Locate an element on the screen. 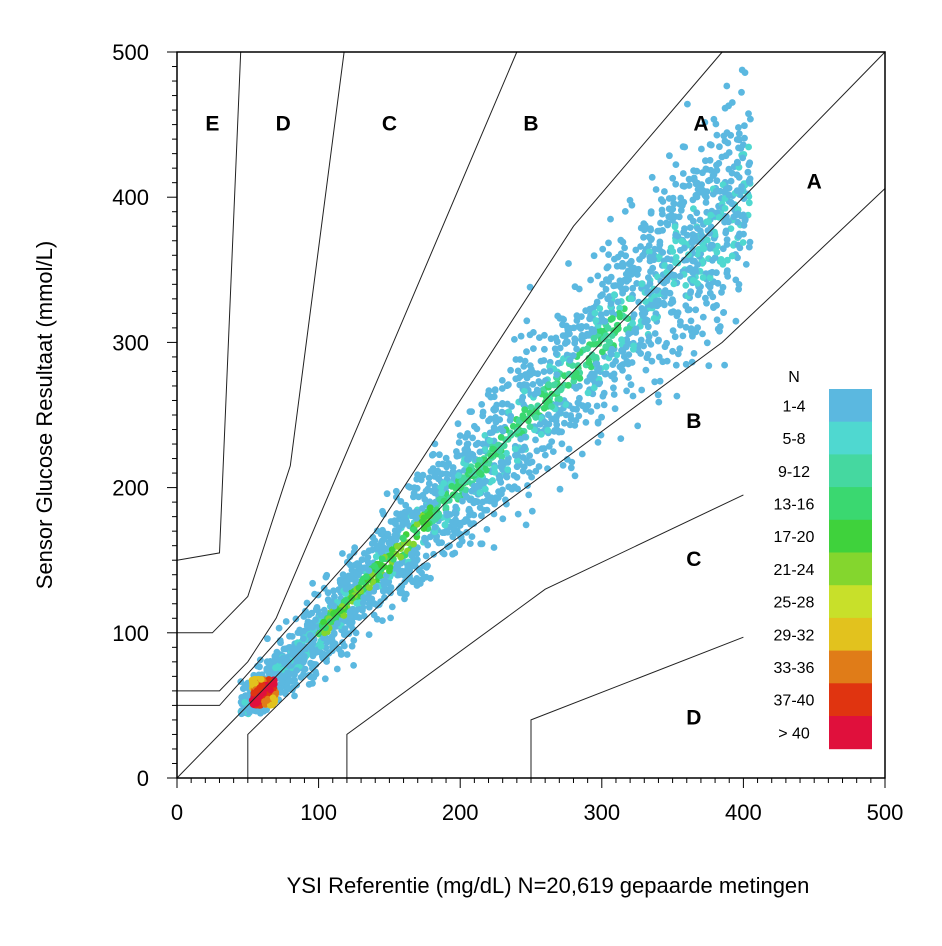 Image resolution: width=942 pixels, height=946 pixels. y-tick-label: 100 is located at coordinates (130, 633).